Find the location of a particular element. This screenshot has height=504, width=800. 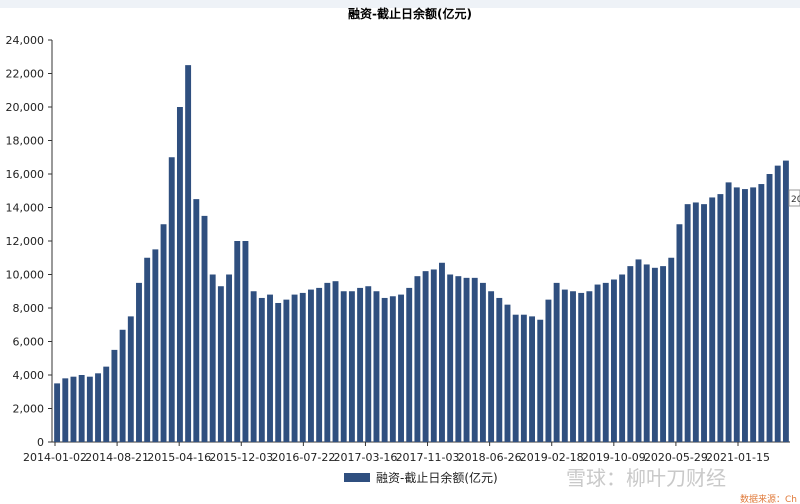

x-tick-label: 2017-03-16 is located at coordinates (365, 457).